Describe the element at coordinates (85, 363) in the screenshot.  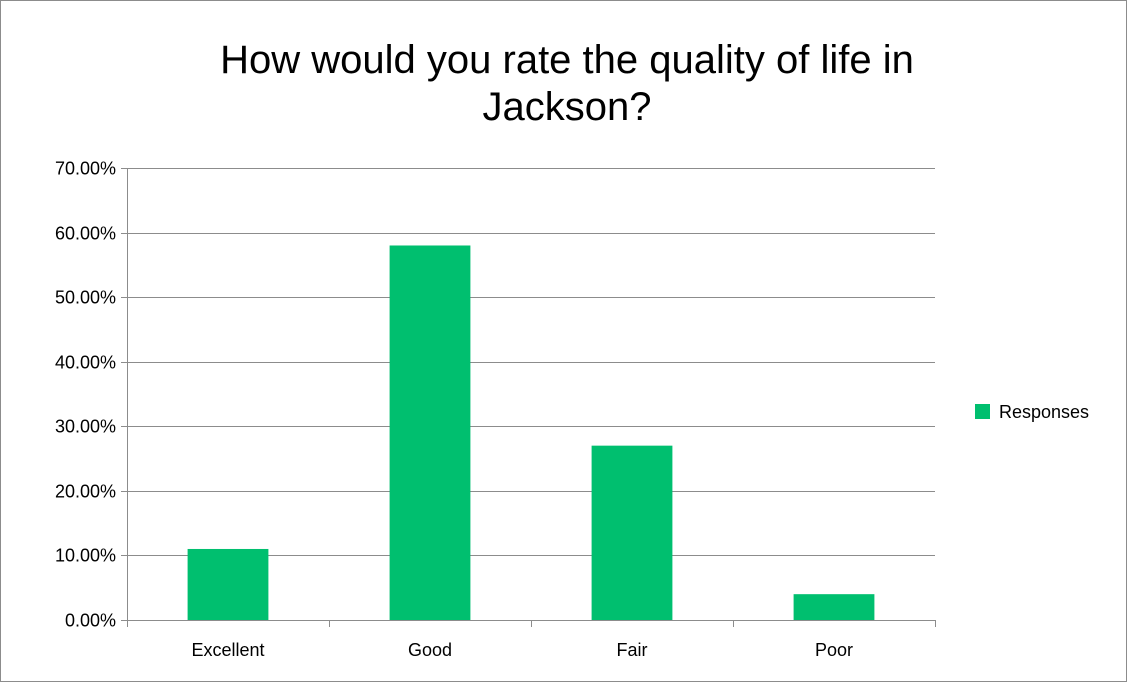
I see `y-tick-label: 40.00%` at that location.